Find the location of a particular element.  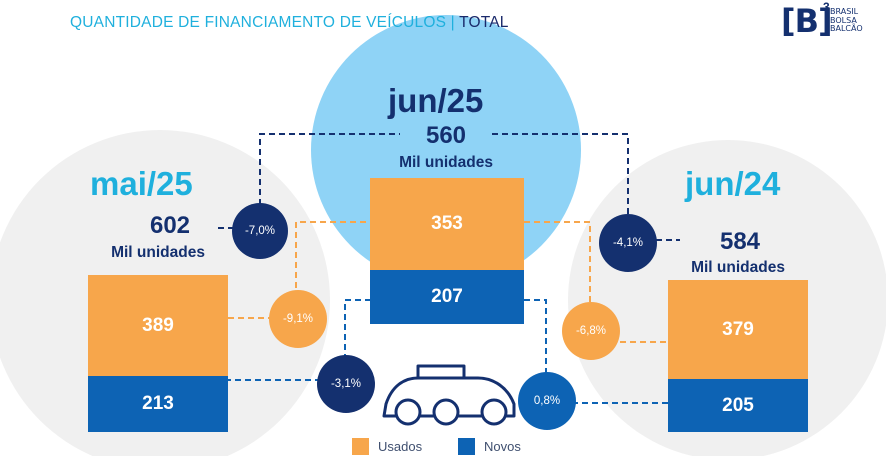

variation-usados-jun24: -6,8% is located at coordinates (591, 331).